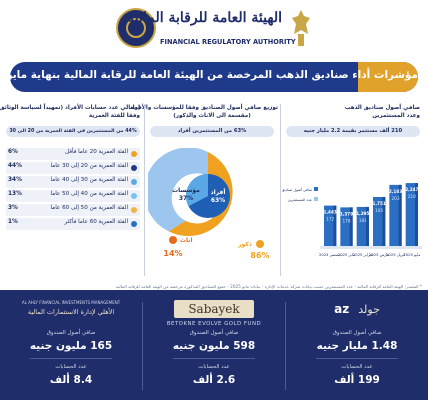  I want to click on bar-value-label-investors: 210, so click(412, 196).